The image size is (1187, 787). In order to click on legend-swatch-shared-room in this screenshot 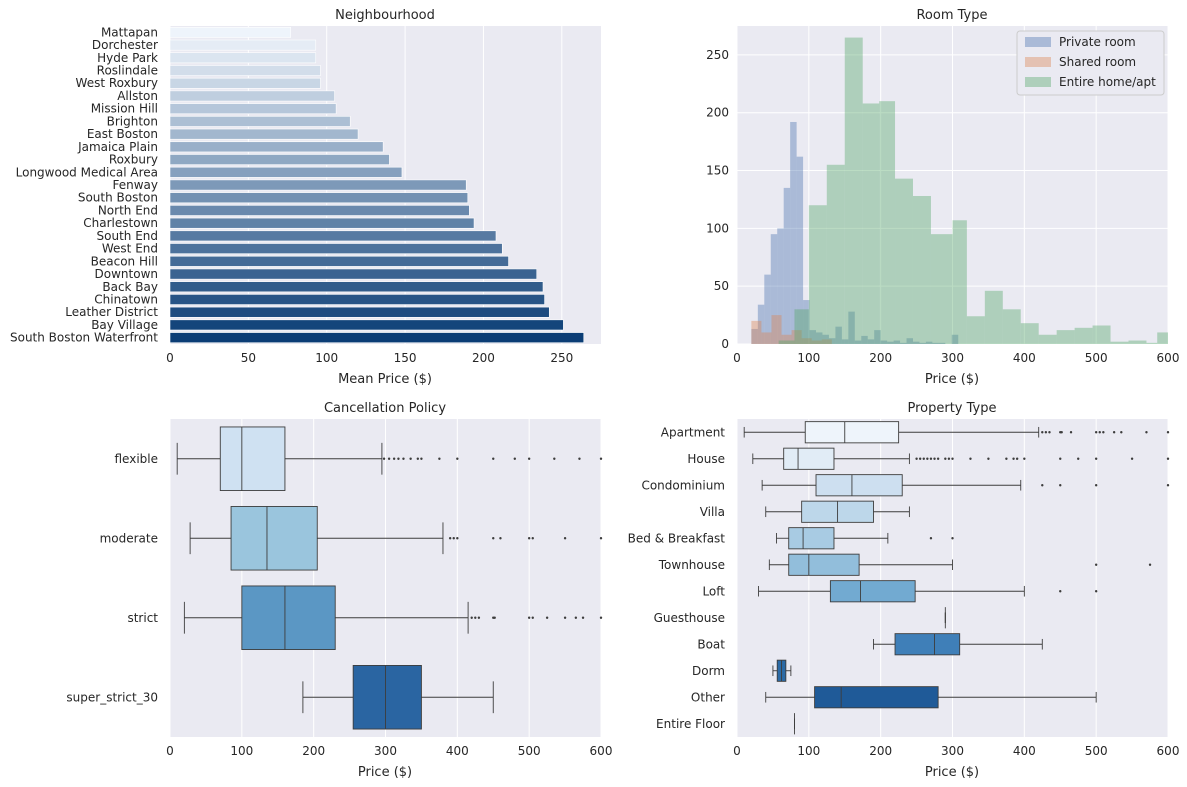, I will do `click(1038, 62)`.